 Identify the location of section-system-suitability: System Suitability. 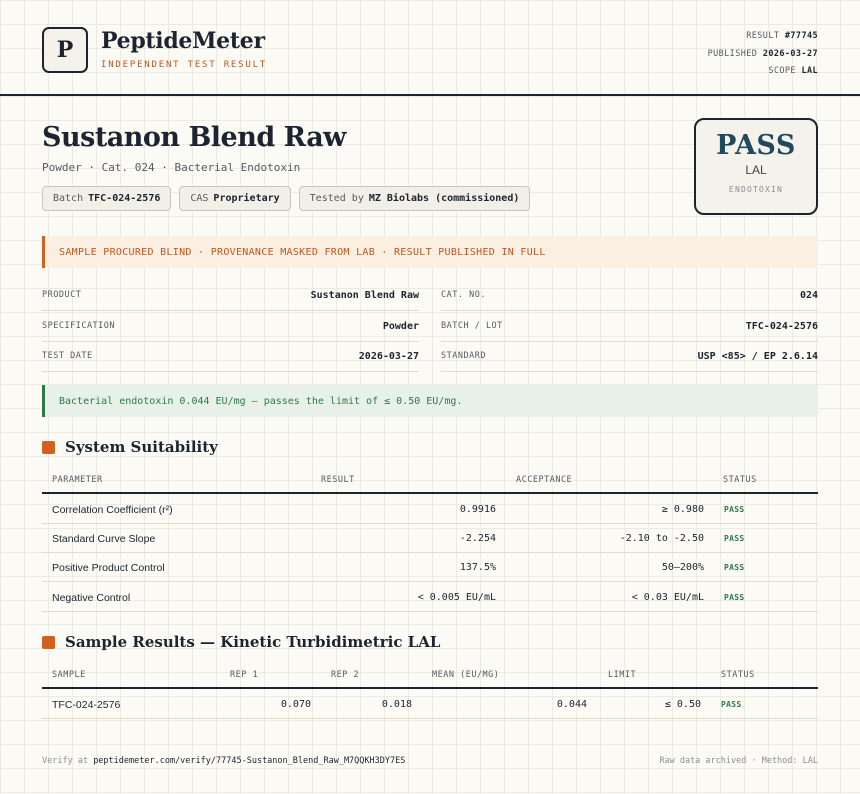
(130, 447).